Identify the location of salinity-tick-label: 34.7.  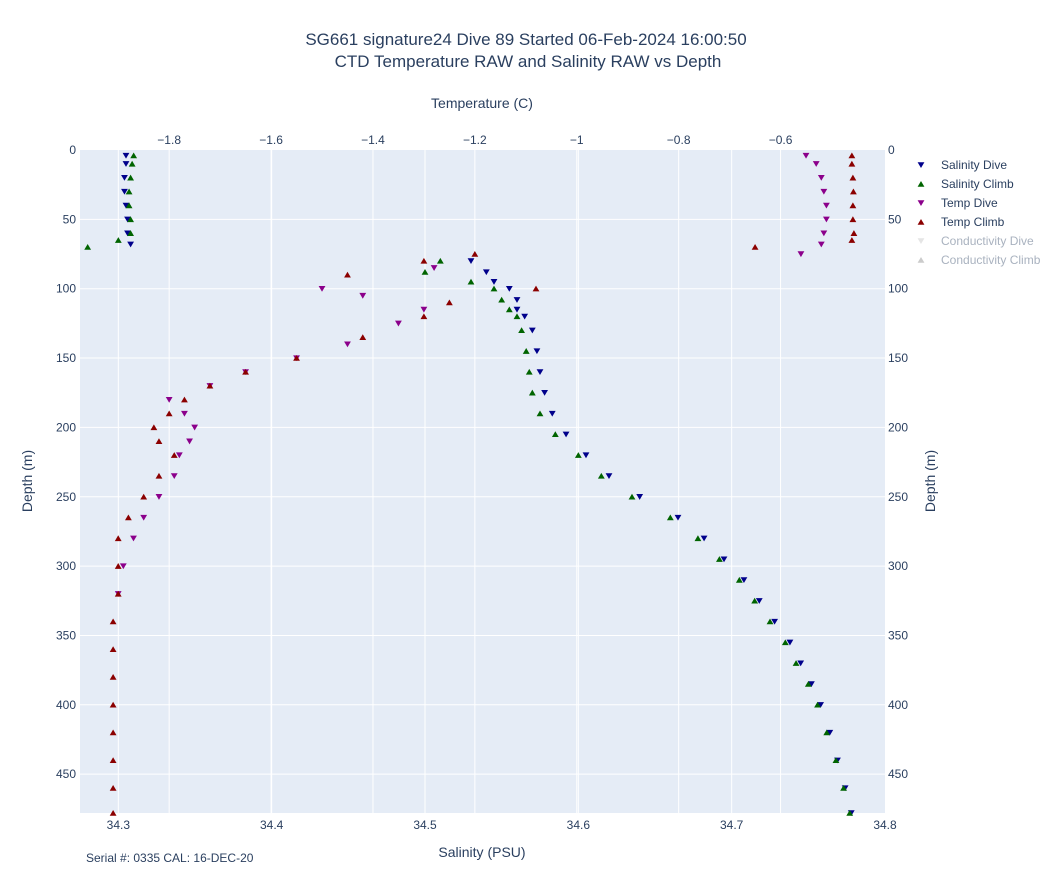
(732, 825).